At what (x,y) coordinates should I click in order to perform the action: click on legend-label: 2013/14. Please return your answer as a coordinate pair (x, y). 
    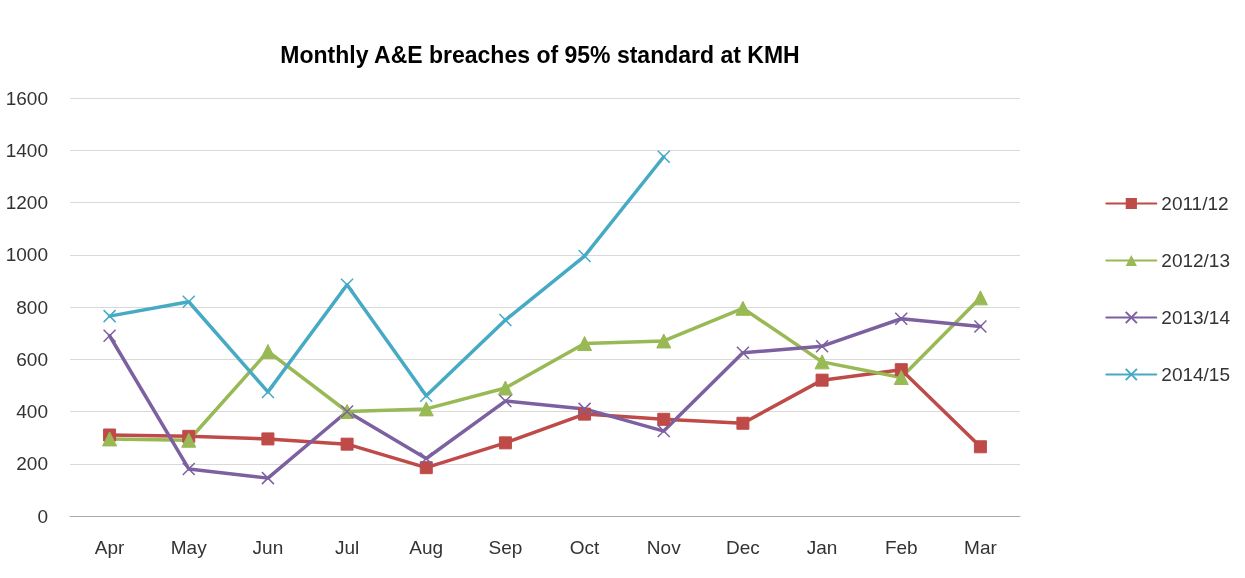
    Looking at the image, I should click on (1196, 317).